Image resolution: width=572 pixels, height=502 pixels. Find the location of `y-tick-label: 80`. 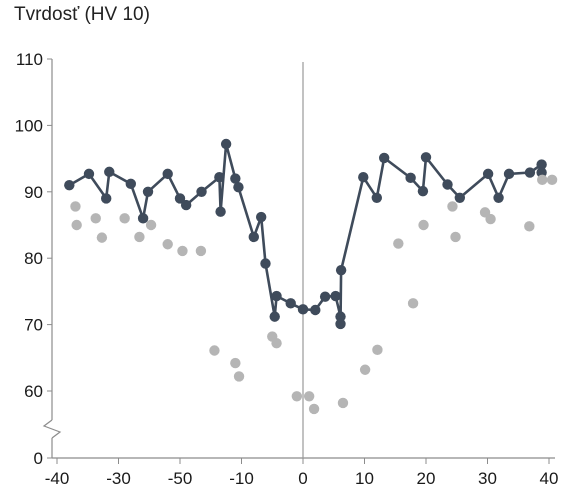

y-tick-label: 80 is located at coordinates (33, 258).